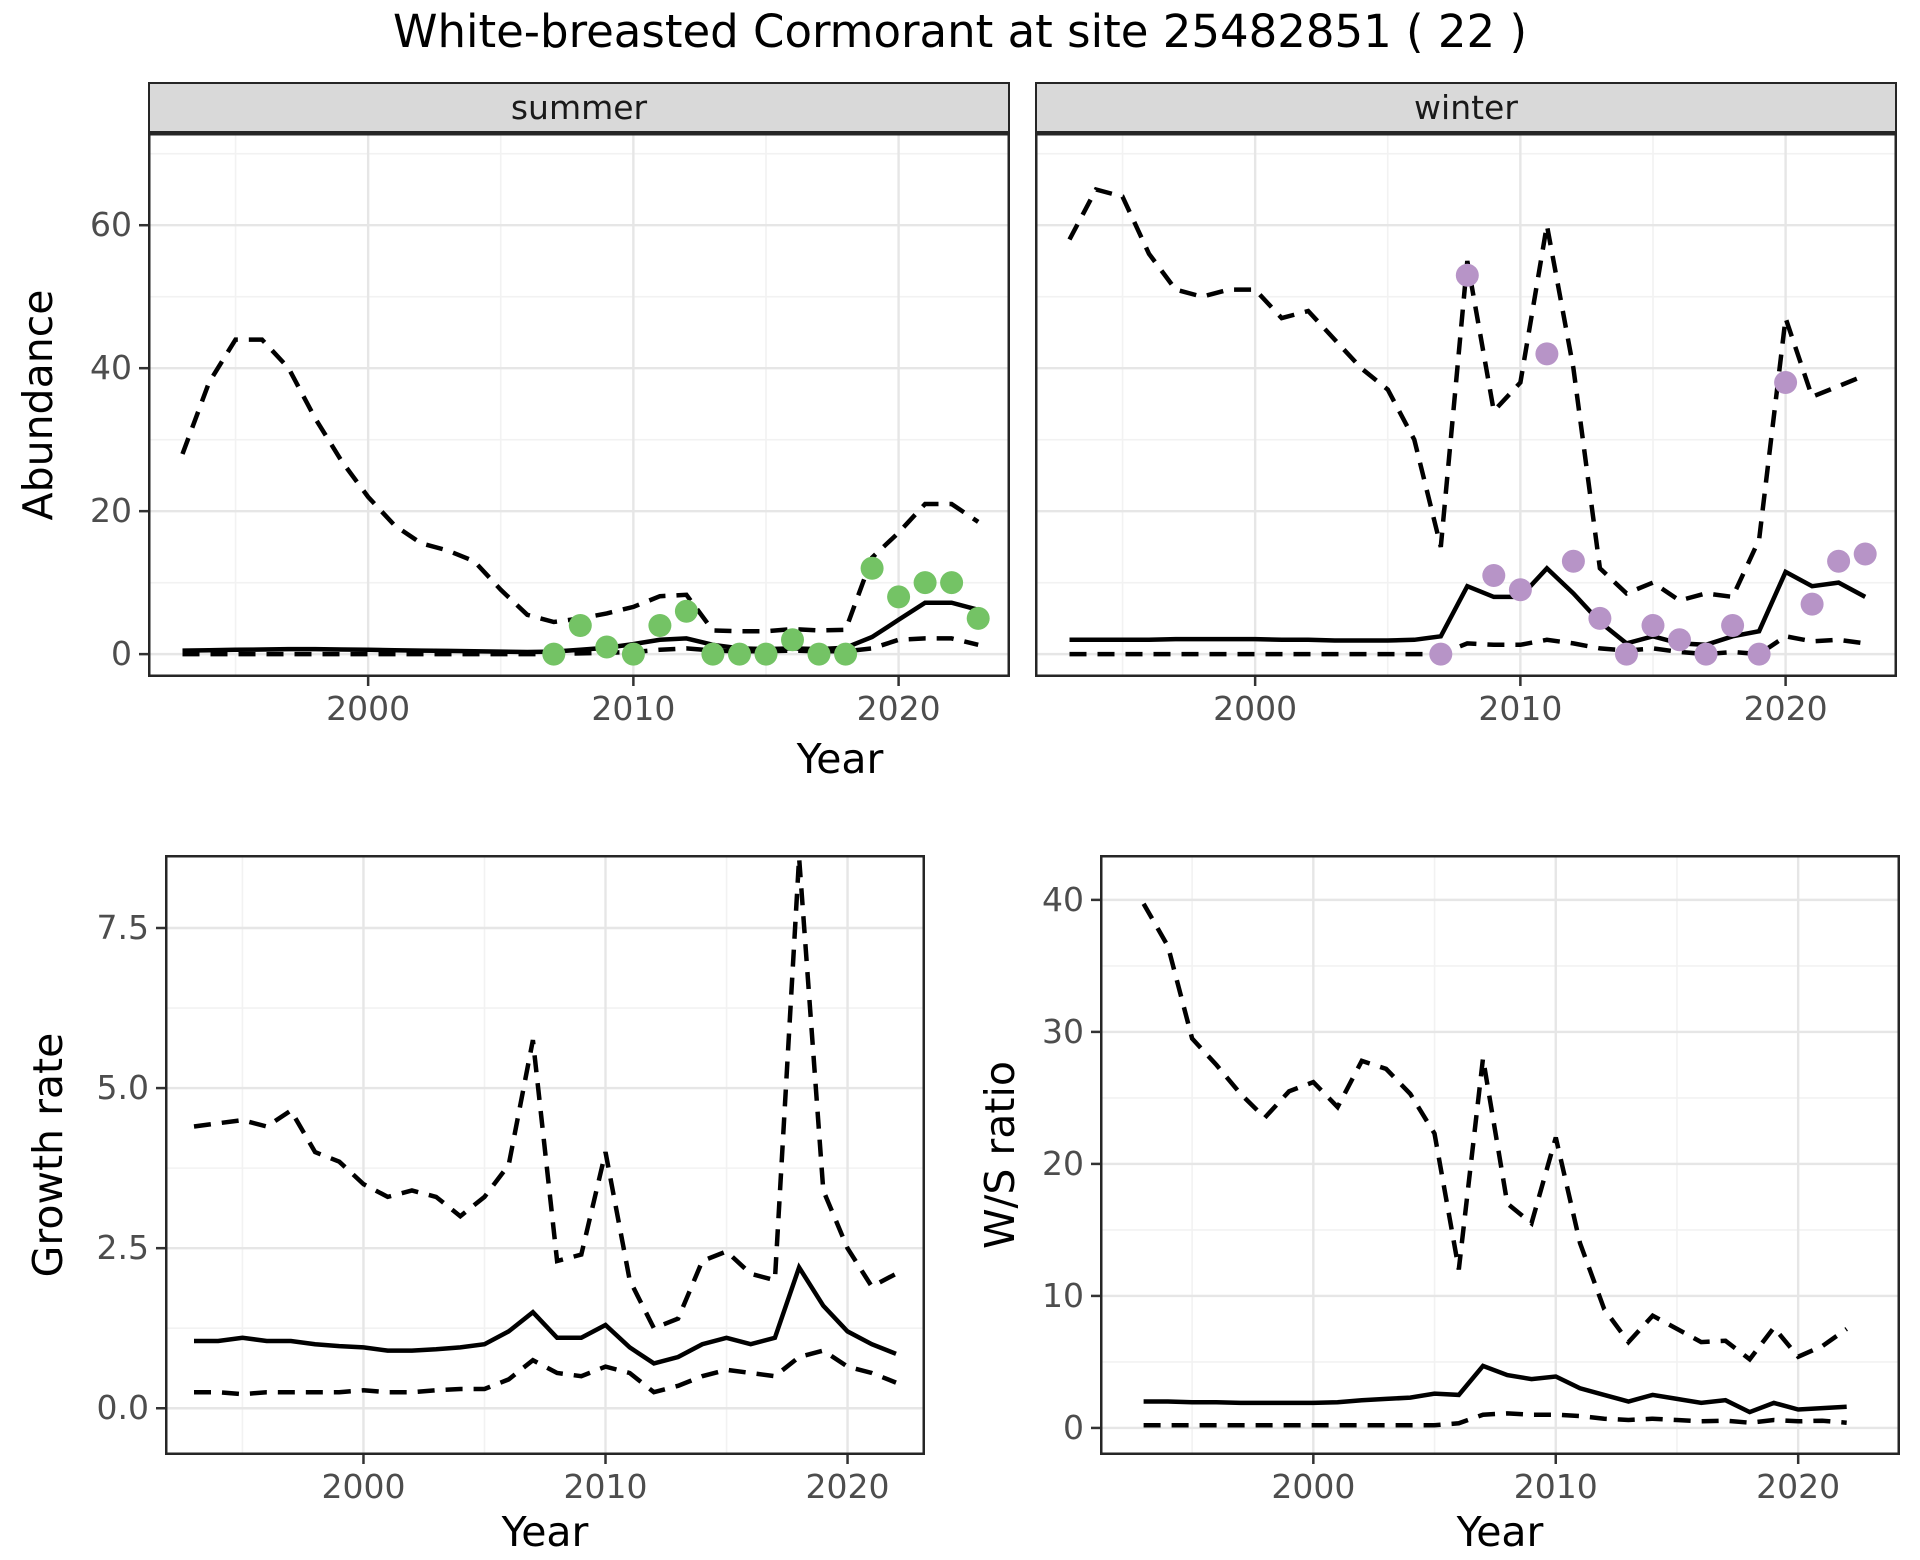  Describe the element at coordinates (1468, 606) in the screenshot. I see `winter-median-line` at that location.